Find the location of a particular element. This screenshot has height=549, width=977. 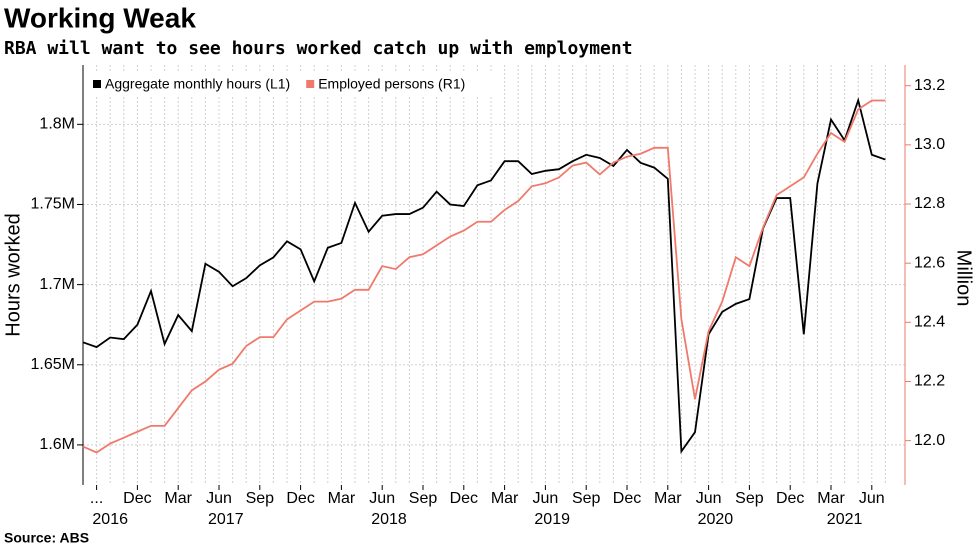

x-year-label: 2020 is located at coordinates (716, 519).